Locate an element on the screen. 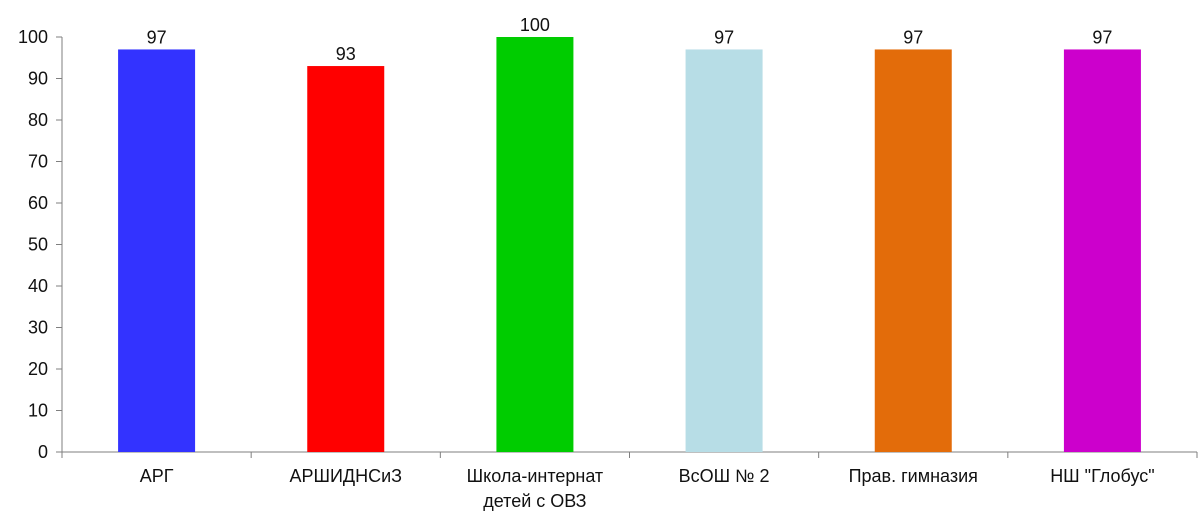  y-tick-label: 20 is located at coordinates (38, 369).